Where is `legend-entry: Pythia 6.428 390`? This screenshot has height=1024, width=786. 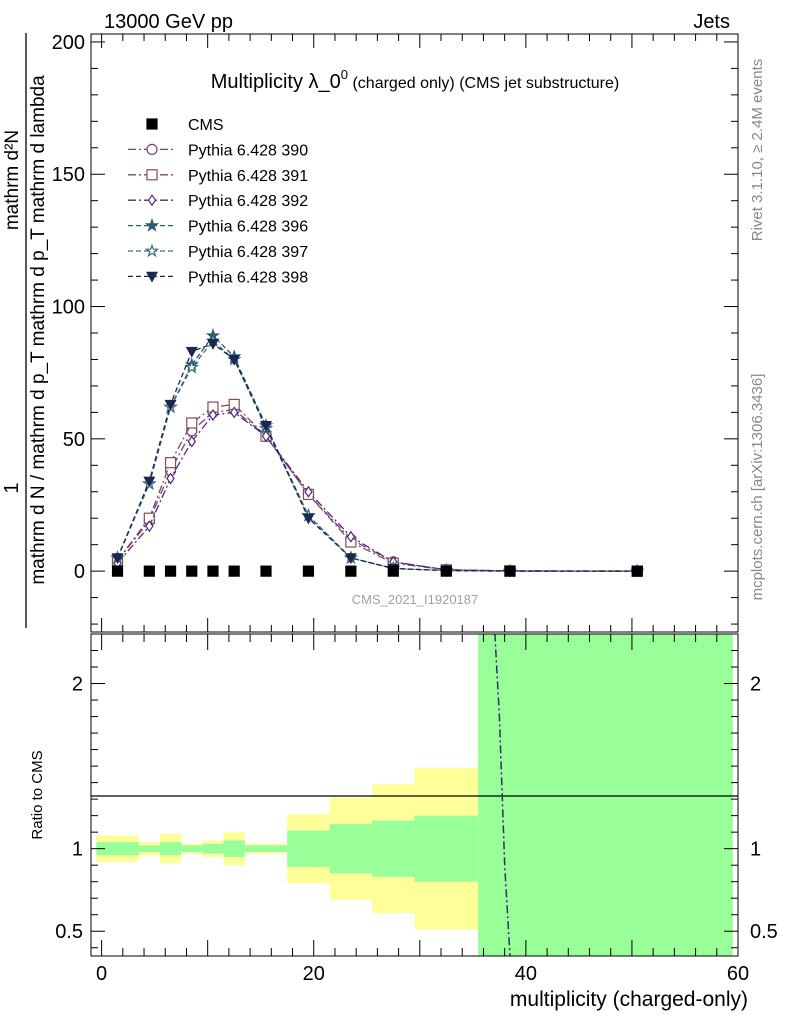 legend-entry: Pythia 6.428 390 is located at coordinates (218, 150).